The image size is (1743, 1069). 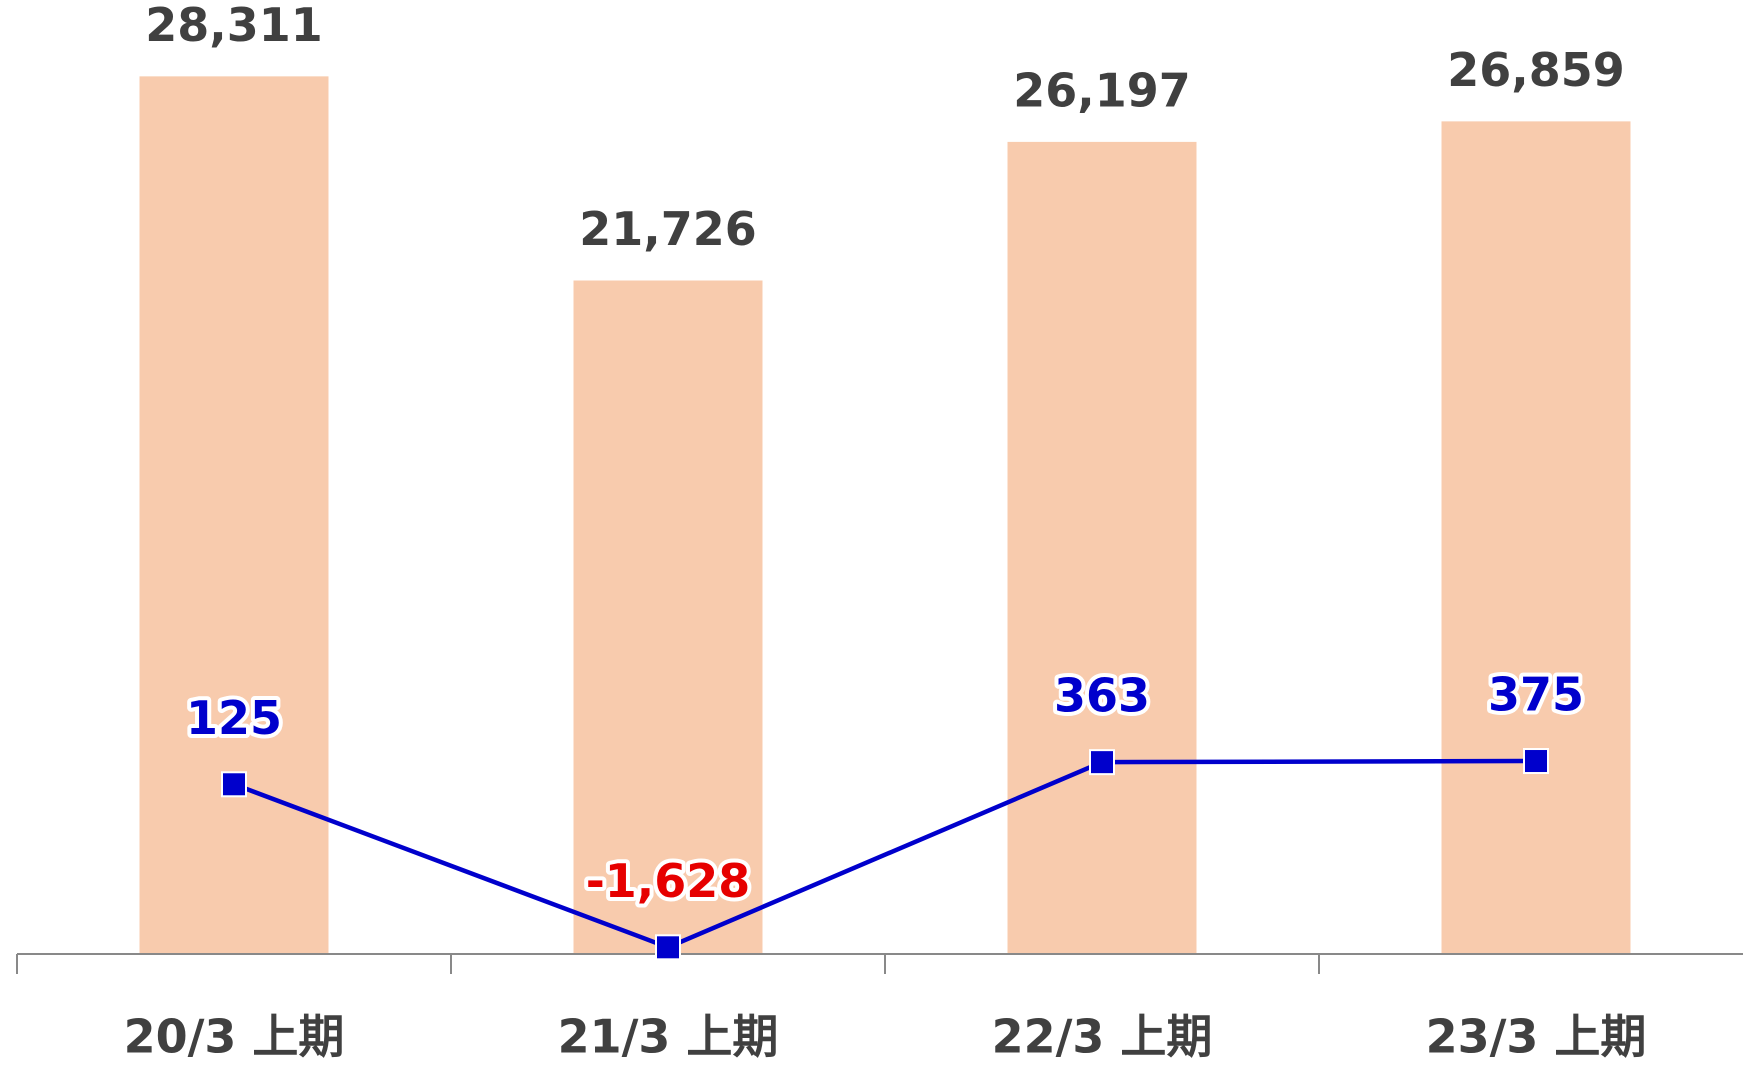 I want to click on bar-value-label: 26,859, so click(x=1536, y=70).